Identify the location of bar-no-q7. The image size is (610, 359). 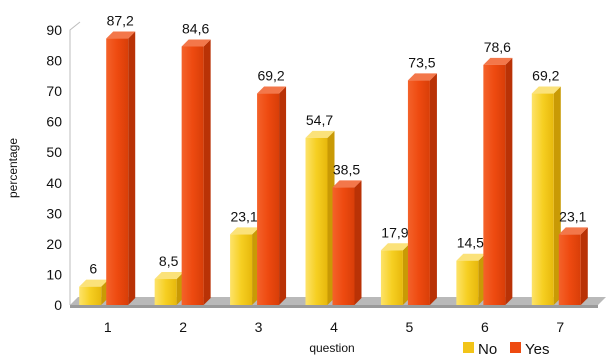
(546, 195).